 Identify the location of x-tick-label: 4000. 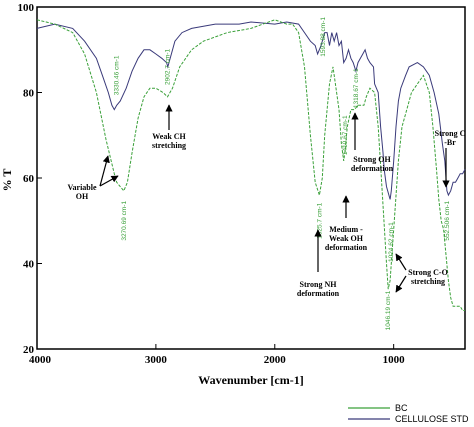
(40, 360).